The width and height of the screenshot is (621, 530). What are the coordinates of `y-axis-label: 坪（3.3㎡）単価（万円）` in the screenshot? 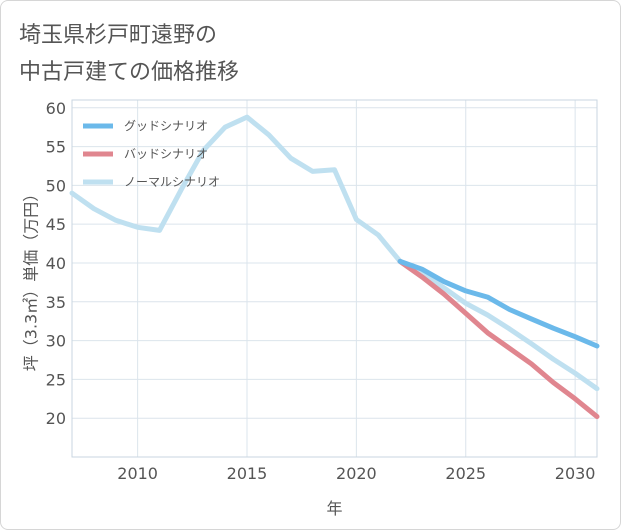 It's located at (31, 278).